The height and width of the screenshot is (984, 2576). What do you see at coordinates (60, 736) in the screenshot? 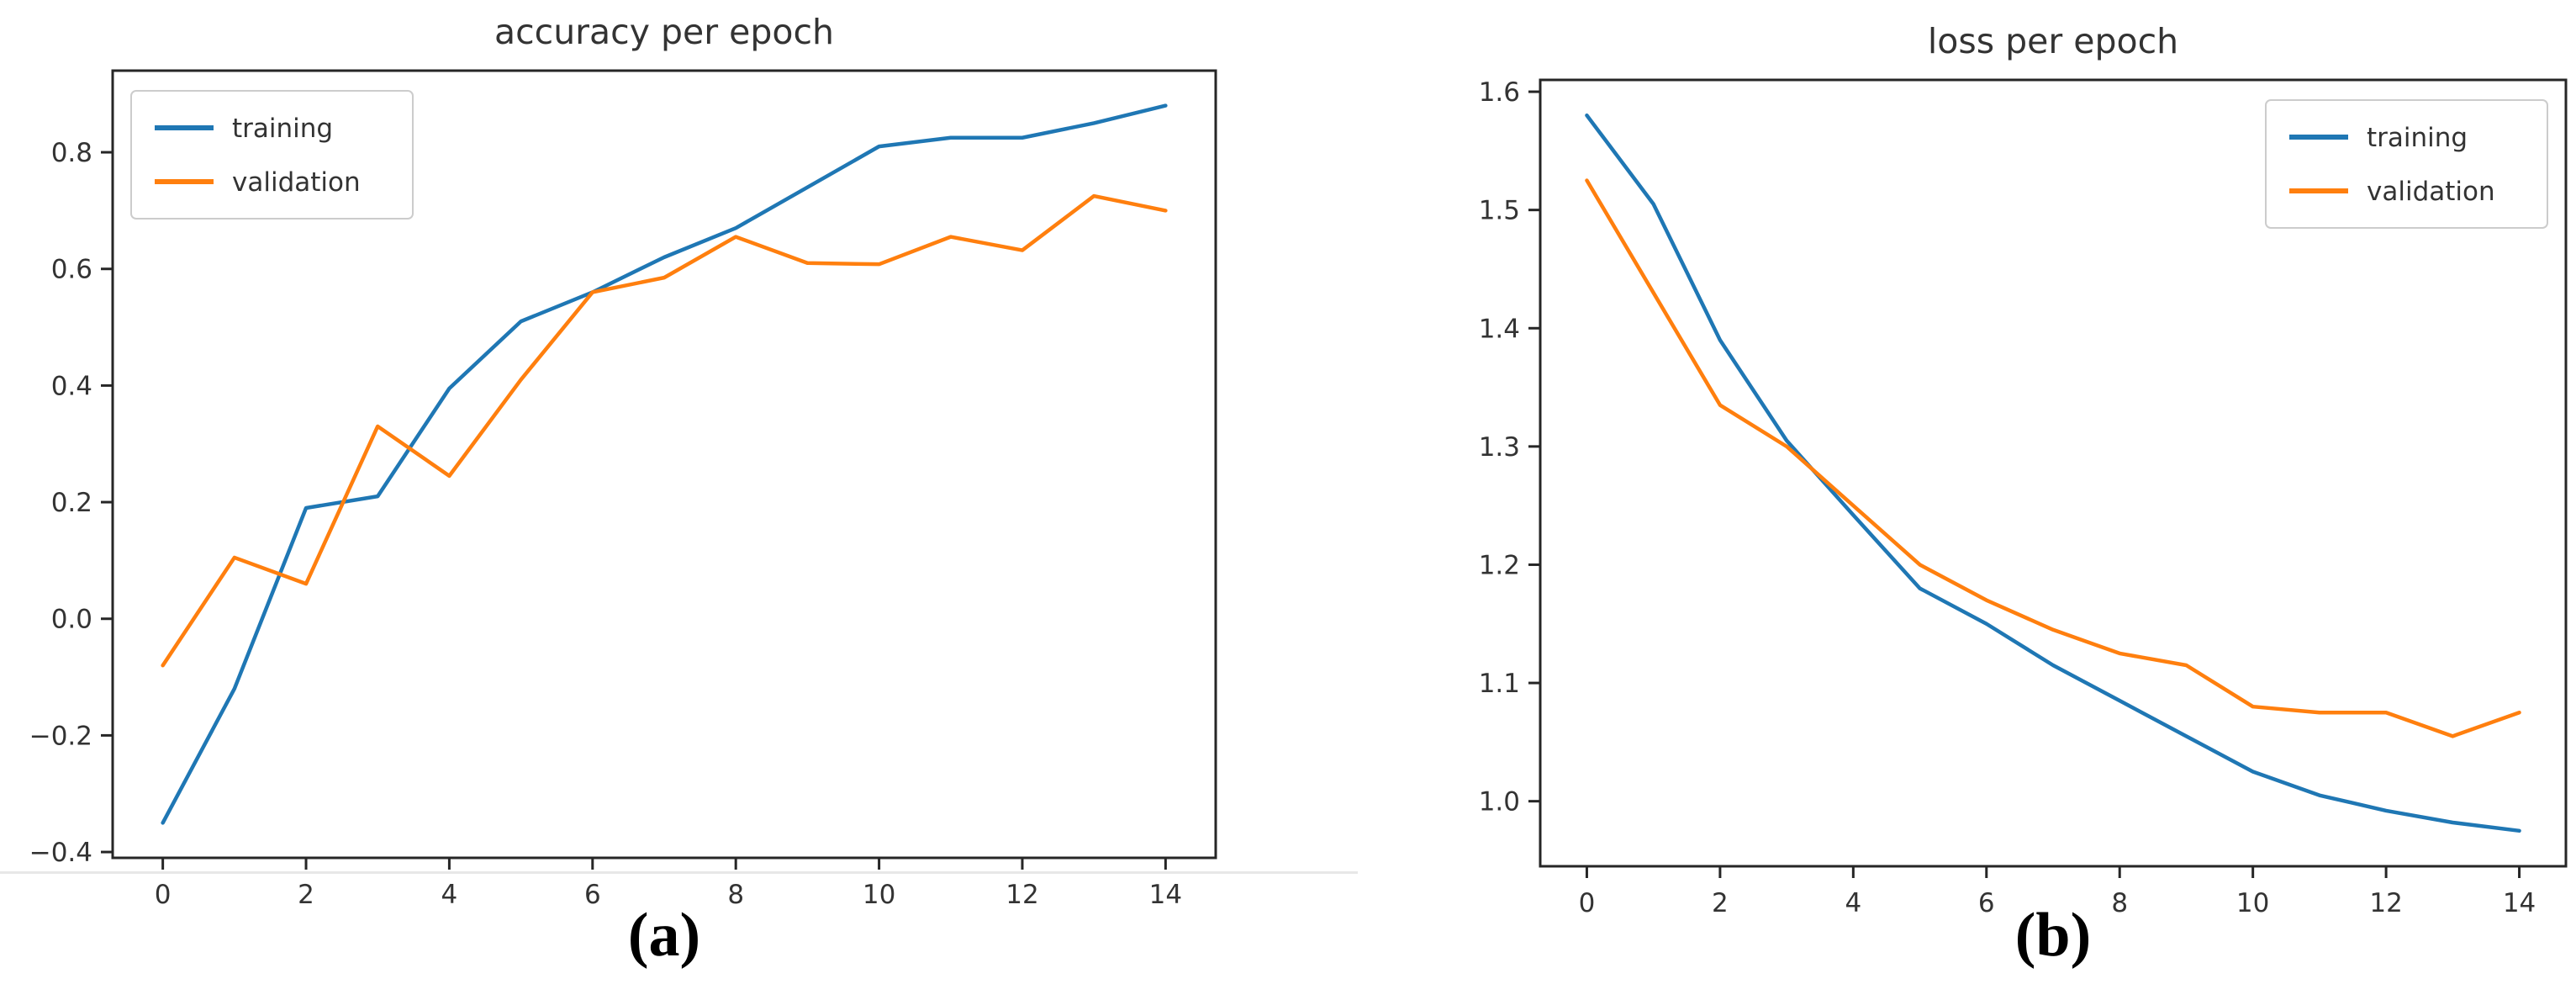
I see `y-tick-label: −0.2` at bounding box center [60, 736].